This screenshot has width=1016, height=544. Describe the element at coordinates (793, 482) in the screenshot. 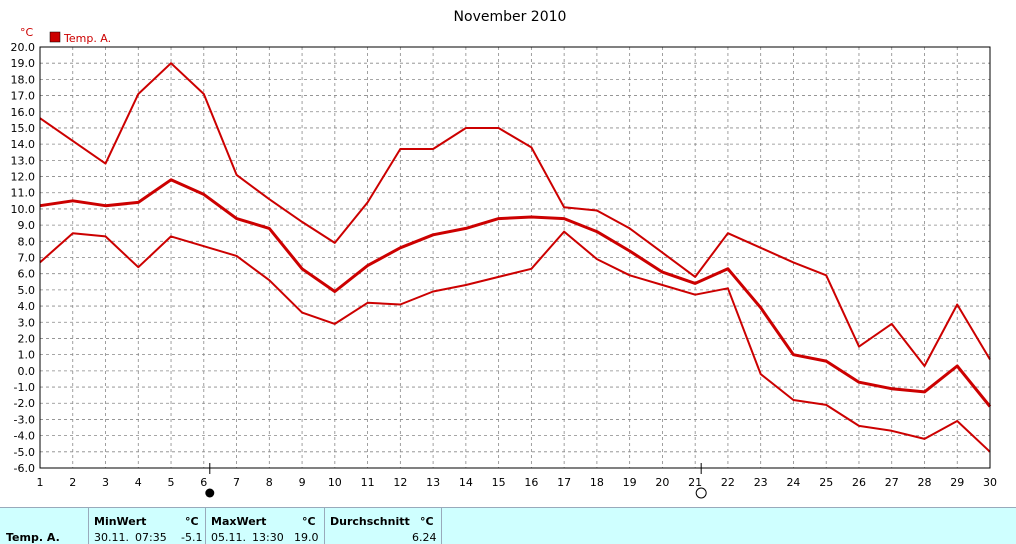

I see `x-tick-label: 24` at that location.